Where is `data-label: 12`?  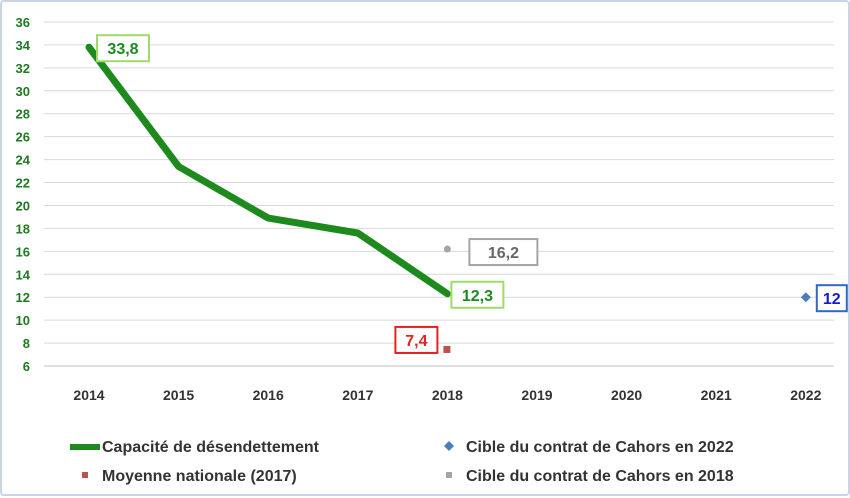 data-label: 12 is located at coordinates (832, 299).